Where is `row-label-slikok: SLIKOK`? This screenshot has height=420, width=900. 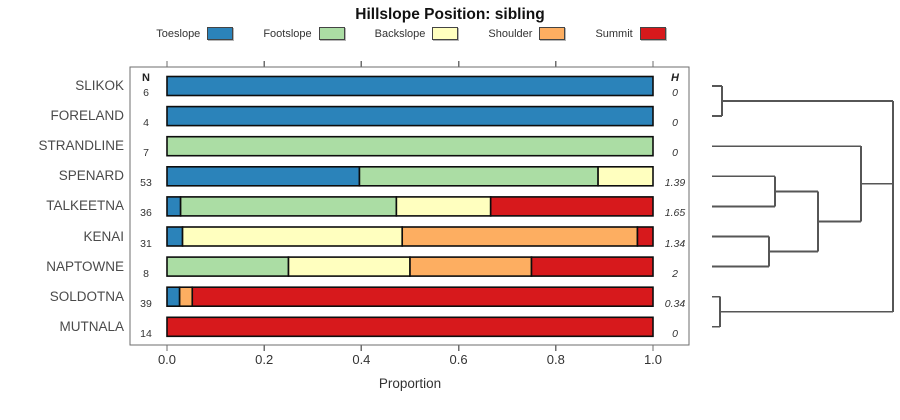 row-label-slikok: SLIKOK is located at coordinates (99, 85).